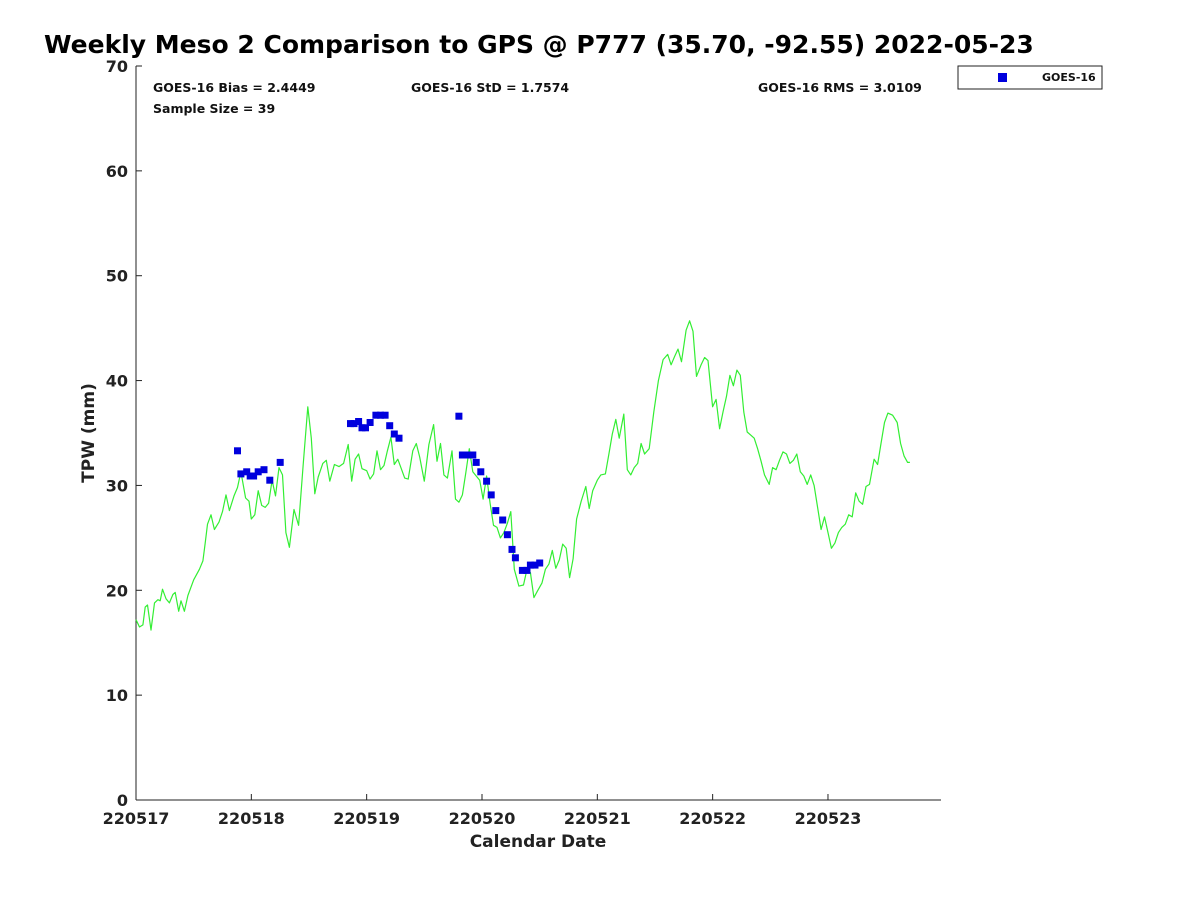 This screenshot has height=900, width=1200. I want to click on legend: GOES-16, so click(1030, 77).